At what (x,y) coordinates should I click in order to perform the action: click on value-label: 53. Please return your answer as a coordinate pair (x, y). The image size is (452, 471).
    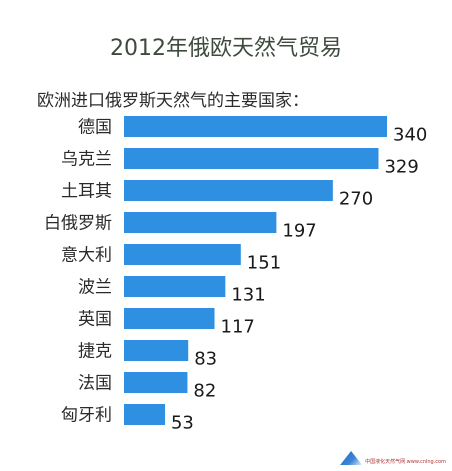
    Looking at the image, I should click on (182, 423).